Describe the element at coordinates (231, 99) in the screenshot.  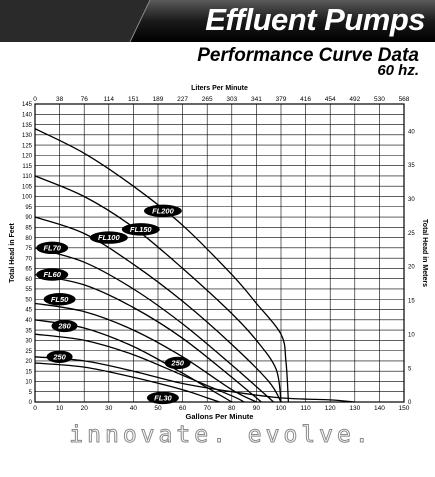
I see `top-tick-label: 303` at that location.